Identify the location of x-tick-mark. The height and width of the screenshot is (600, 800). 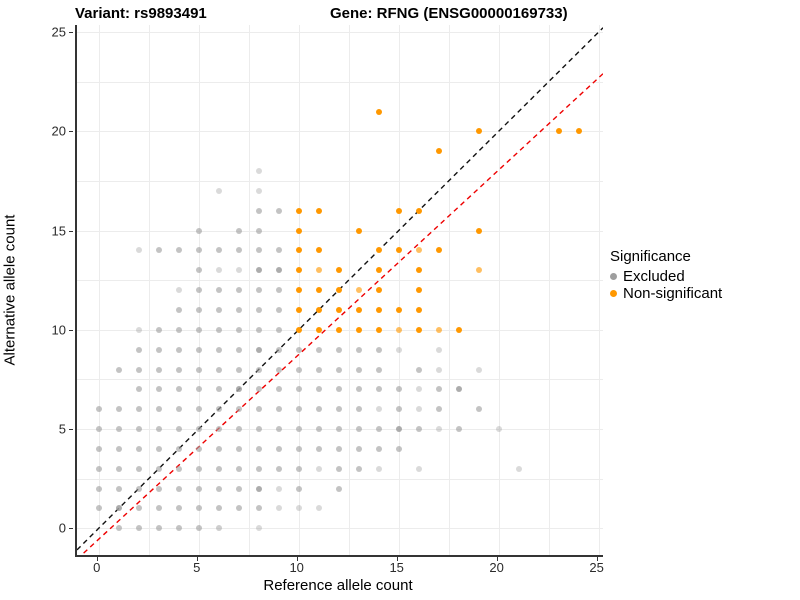
(397, 559).